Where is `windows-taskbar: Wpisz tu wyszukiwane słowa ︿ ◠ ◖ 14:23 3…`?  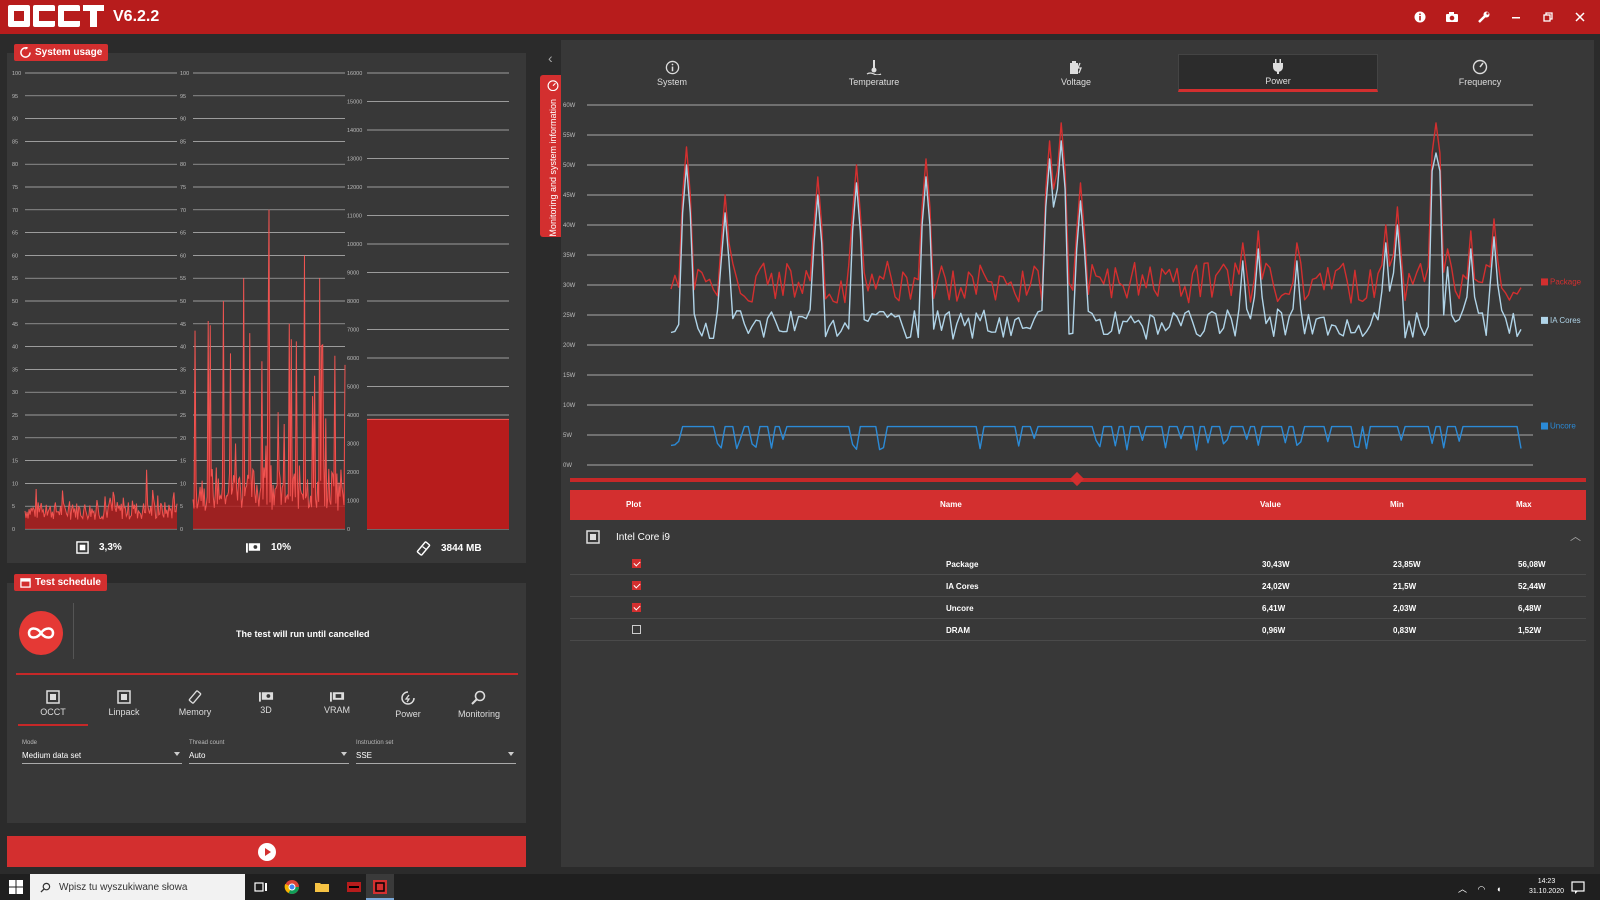
windows-taskbar: Wpisz tu wyszukiwane słowa ︿ ◠ ◖ 14:23 3… is located at coordinates (800, 887).